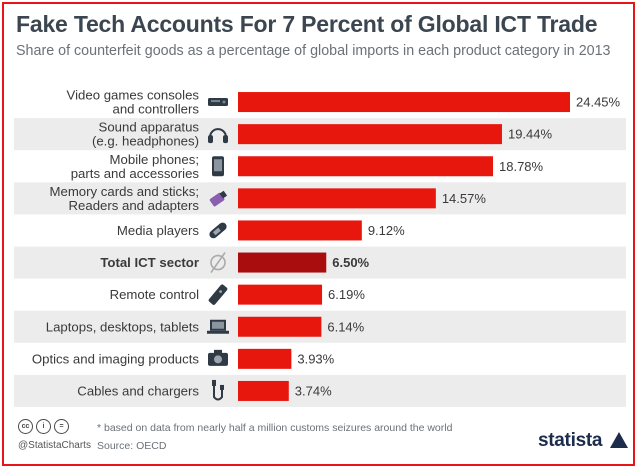 The image size is (639, 470). I want to click on license-icons: cc i =, so click(43, 426).